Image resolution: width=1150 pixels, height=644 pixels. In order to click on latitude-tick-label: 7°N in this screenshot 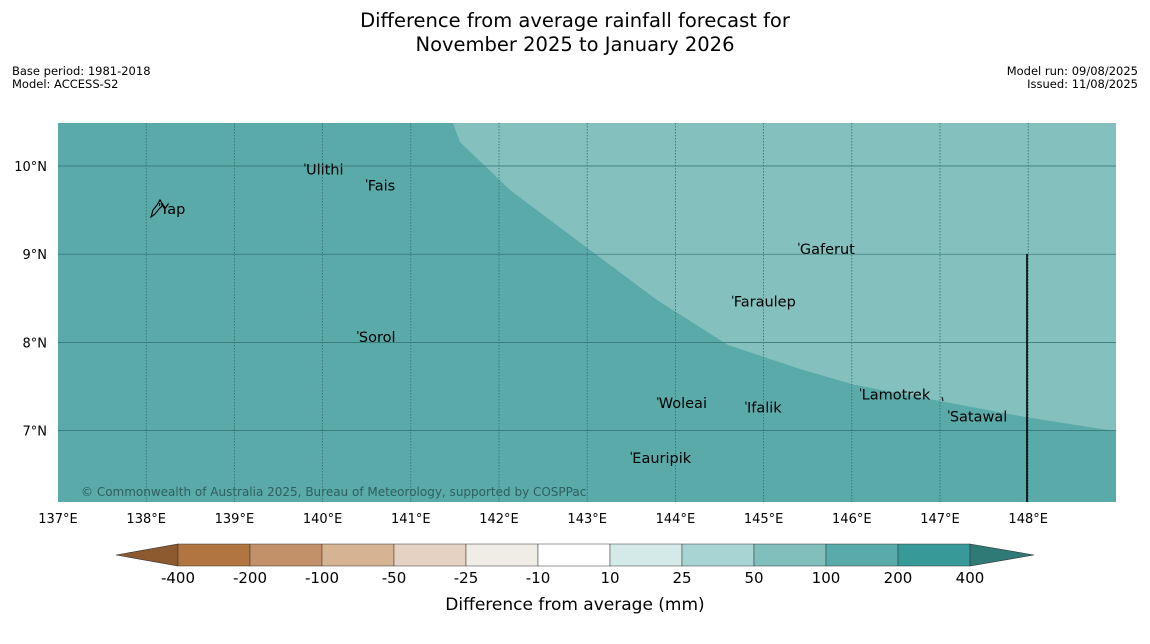, I will do `click(35, 432)`.